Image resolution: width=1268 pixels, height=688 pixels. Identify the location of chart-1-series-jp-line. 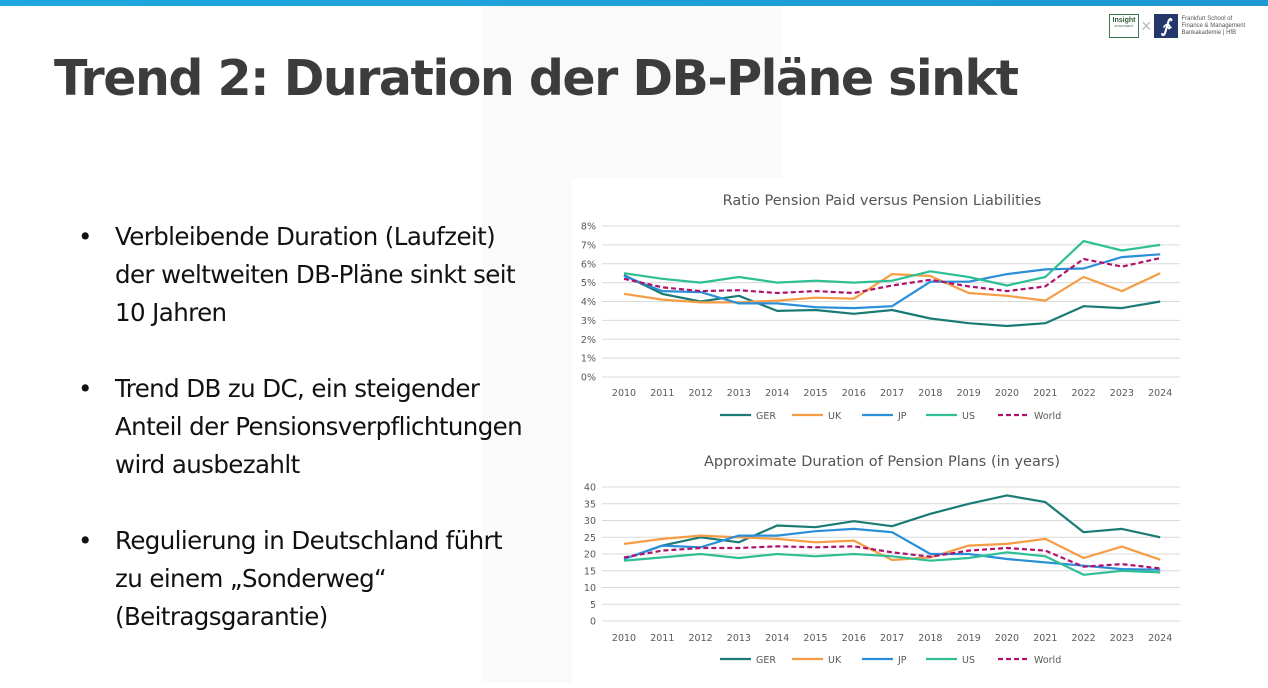
(892, 281).